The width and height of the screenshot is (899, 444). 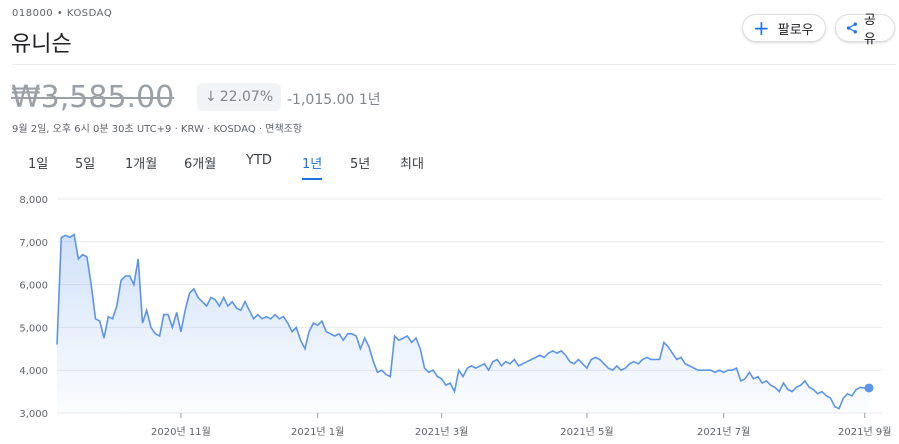 I want to click on range-tab: 5년, so click(x=360, y=164).